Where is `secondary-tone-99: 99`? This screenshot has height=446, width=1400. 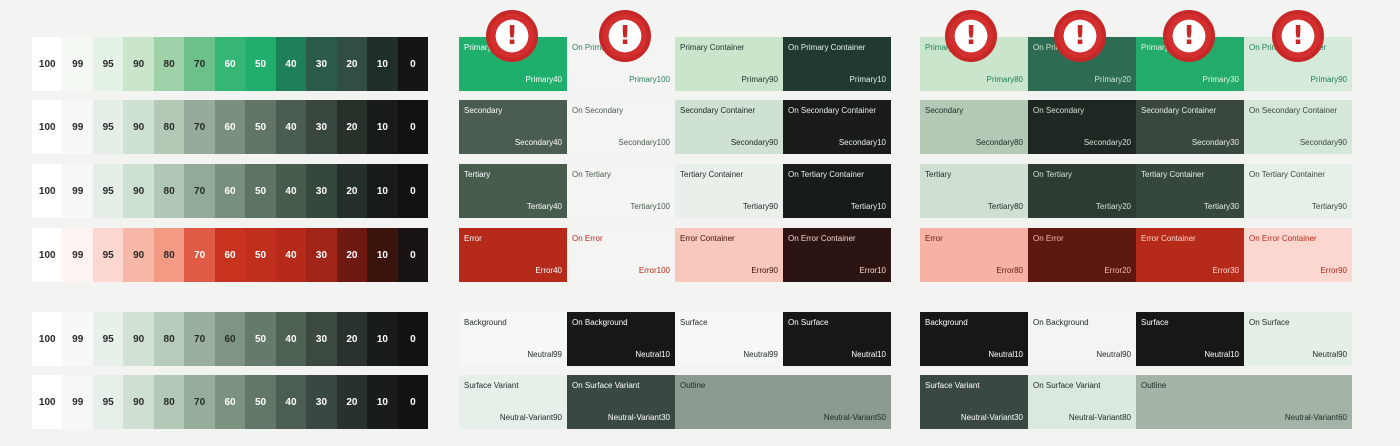
secondary-tone-99: 99 is located at coordinates (77, 127).